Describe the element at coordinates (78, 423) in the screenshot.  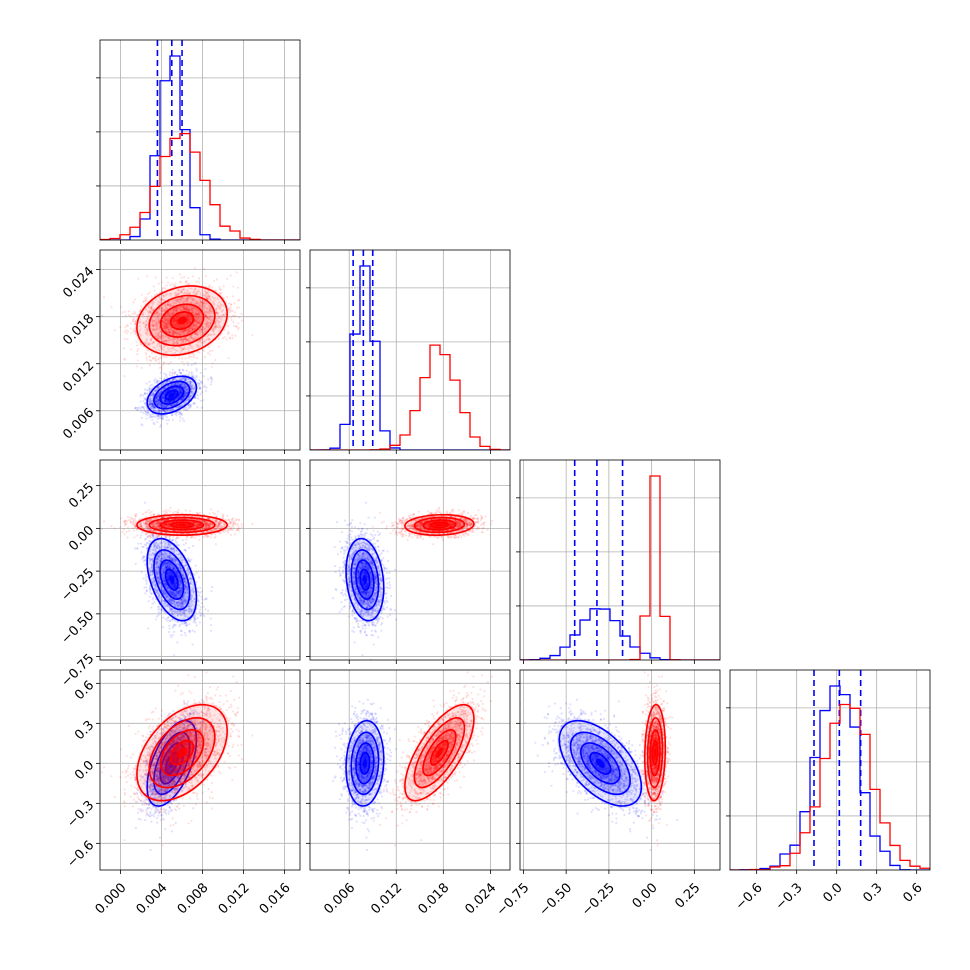
I see `y-tick-label: 0.006` at that location.